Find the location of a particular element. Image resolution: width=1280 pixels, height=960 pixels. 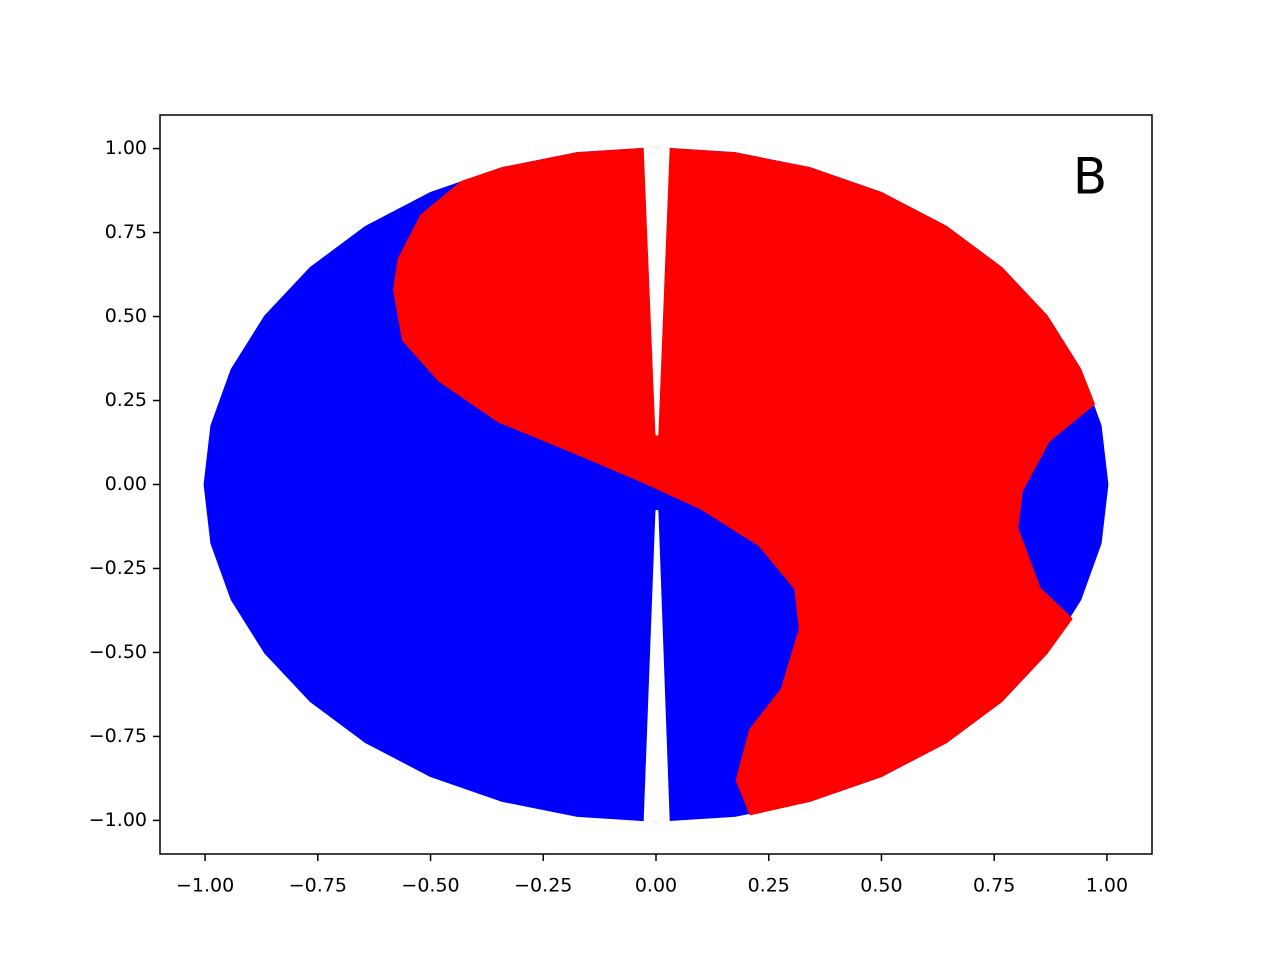

x-tick-label: −0.50 is located at coordinates (430, 886).